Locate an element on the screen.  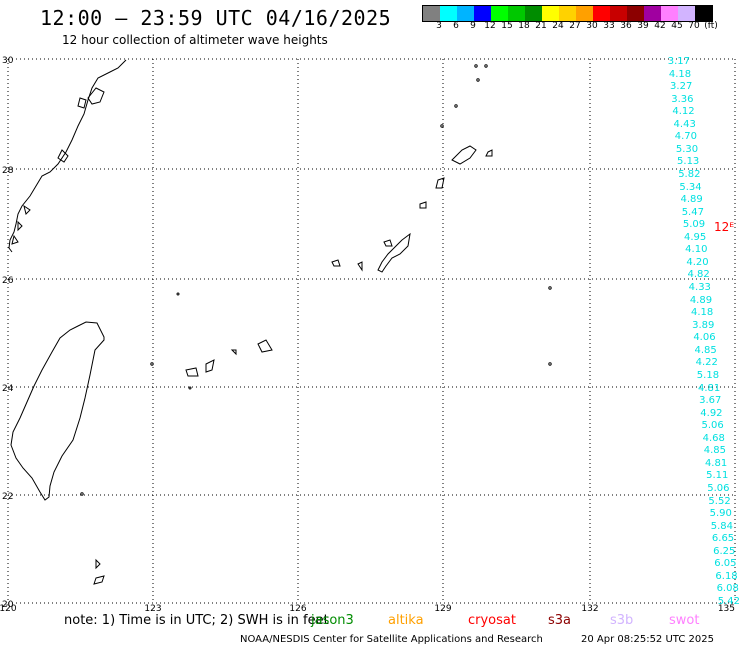
colorbar-legend is located at coordinates (567, 13).